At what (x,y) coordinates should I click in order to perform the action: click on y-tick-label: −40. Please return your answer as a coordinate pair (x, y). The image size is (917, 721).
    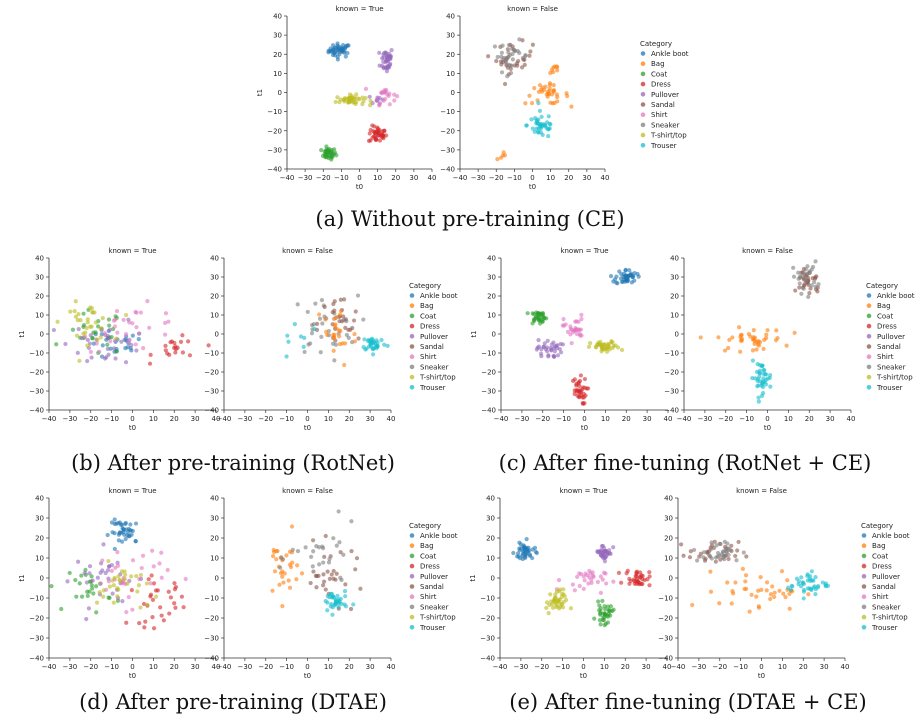
    Looking at the image, I should click on (36, 659).